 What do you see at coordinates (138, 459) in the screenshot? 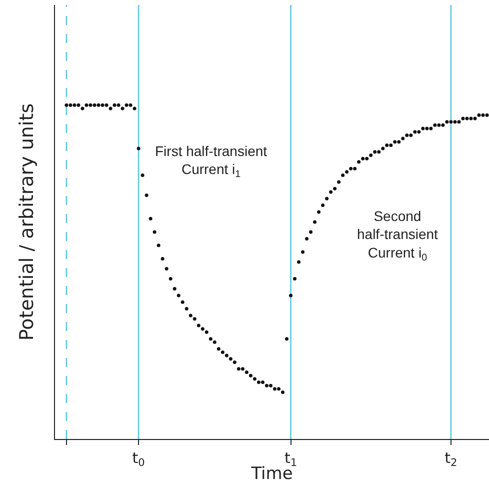
I see `x-tick-label: t$_{0}$` at bounding box center [138, 459].